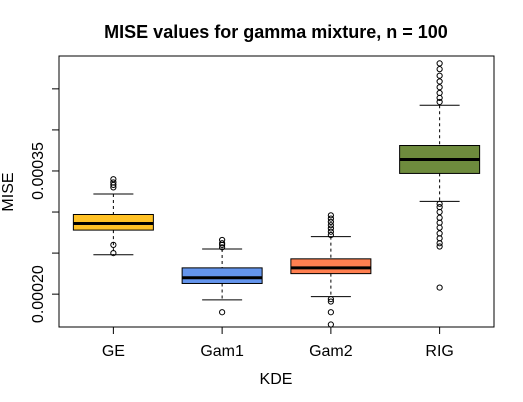 The image size is (523, 402). Describe the element at coordinates (440, 175) in the screenshot. I see `box-rig` at that location.